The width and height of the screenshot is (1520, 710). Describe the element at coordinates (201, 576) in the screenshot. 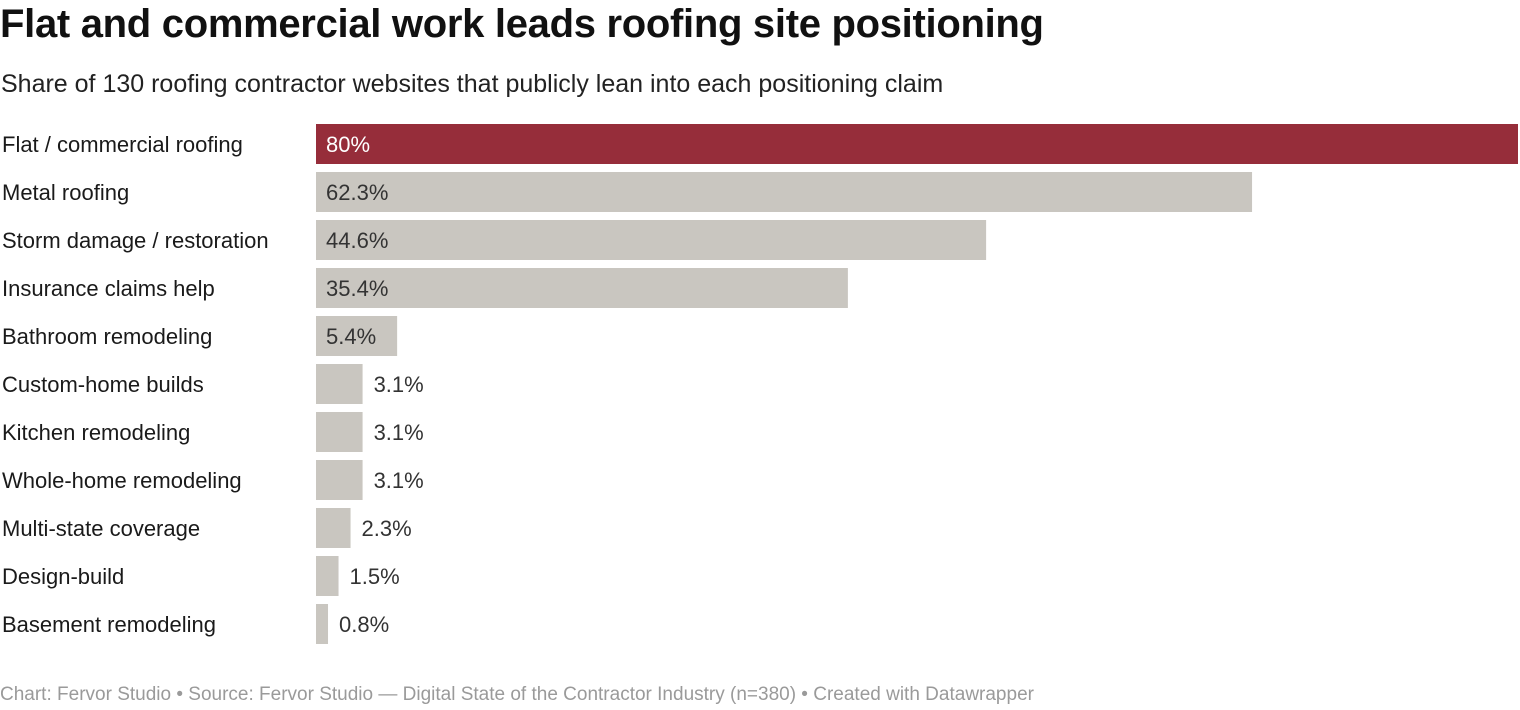

I see `bar-row: Design-build 1.5%` at that location.